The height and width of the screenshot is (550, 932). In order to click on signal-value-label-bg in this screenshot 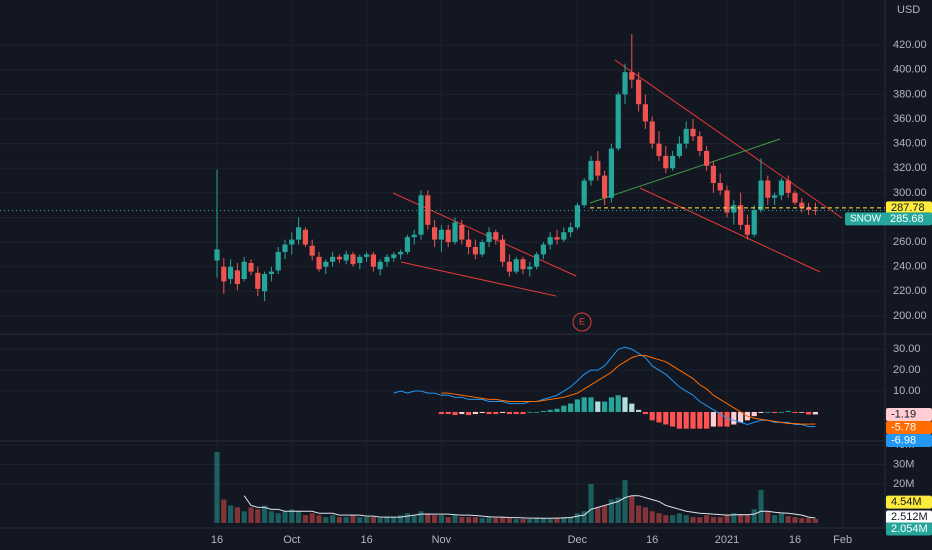, I will do `click(909, 427)`.